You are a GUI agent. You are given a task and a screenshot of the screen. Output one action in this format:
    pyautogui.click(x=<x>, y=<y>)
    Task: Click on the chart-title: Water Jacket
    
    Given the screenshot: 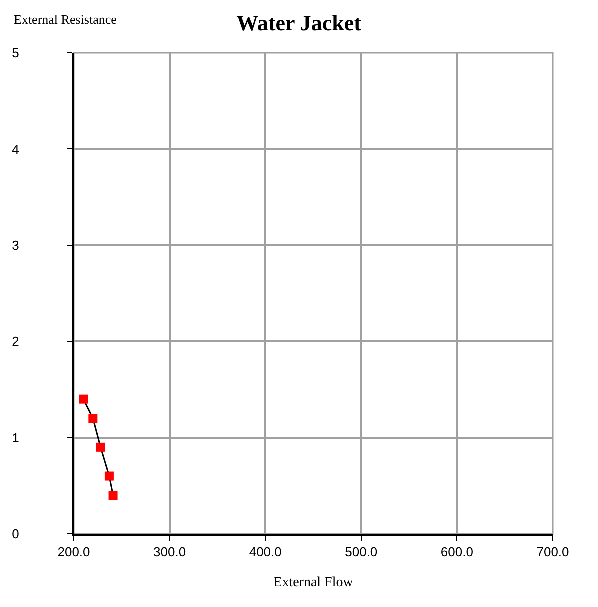 What is the action you would take?
    pyautogui.click(x=299, y=23)
    